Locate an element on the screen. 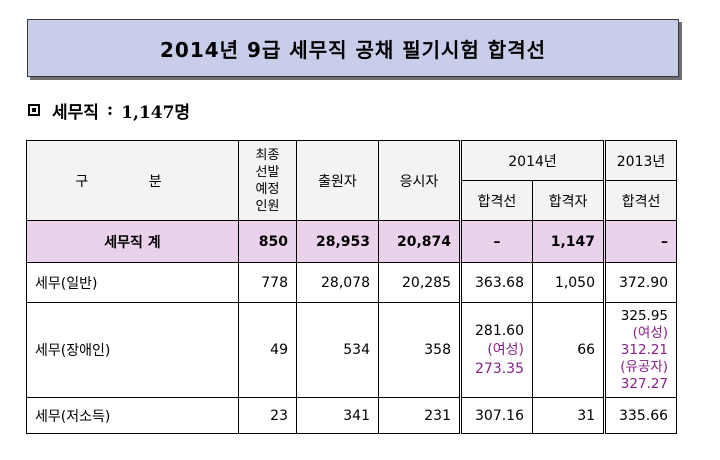 Image resolution: width=720 pixels, height=460 pixels. prev-female-value: 312.21 is located at coordinates (644, 349).